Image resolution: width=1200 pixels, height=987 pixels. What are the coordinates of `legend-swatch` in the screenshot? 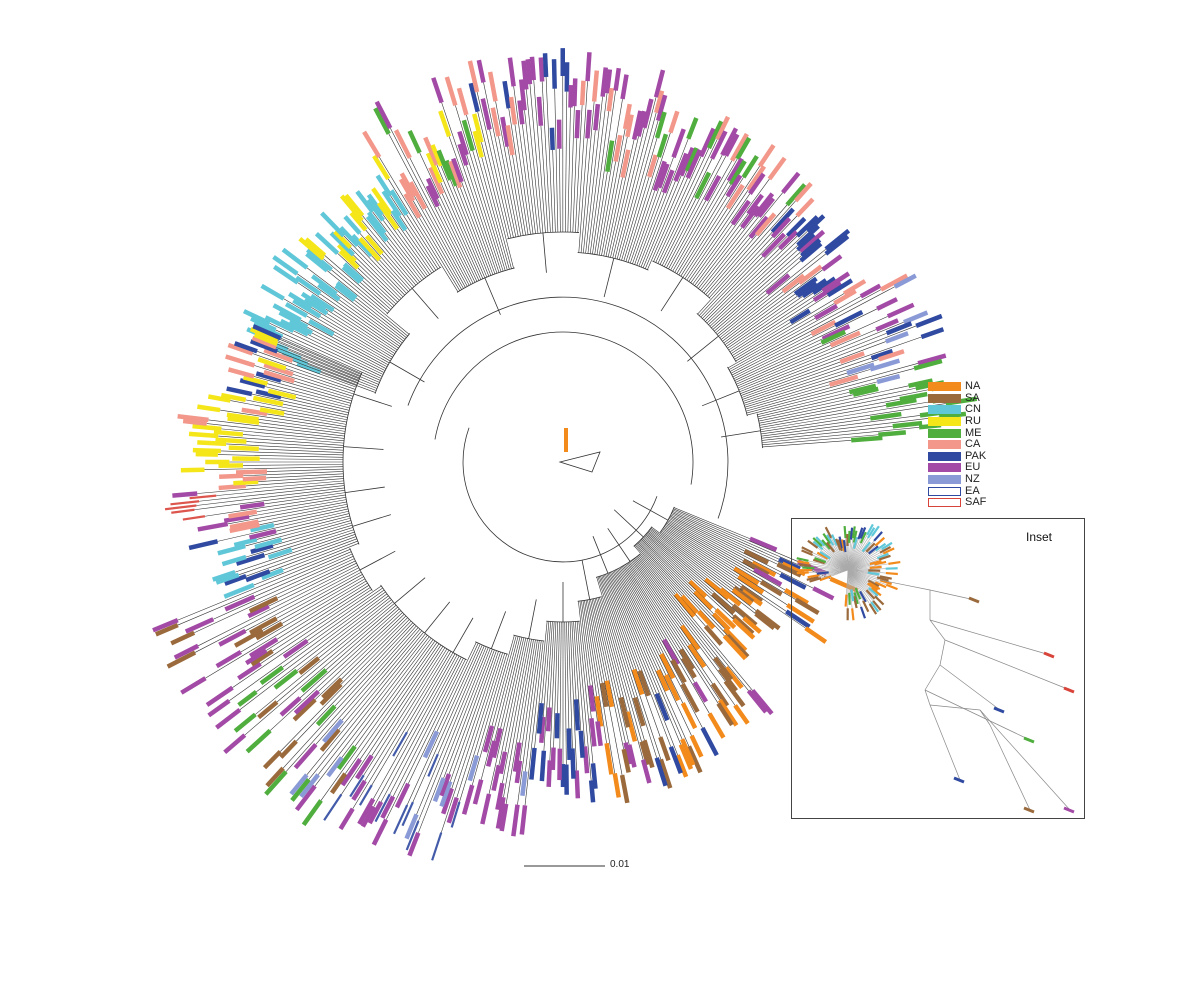 It's located at (944, 398).